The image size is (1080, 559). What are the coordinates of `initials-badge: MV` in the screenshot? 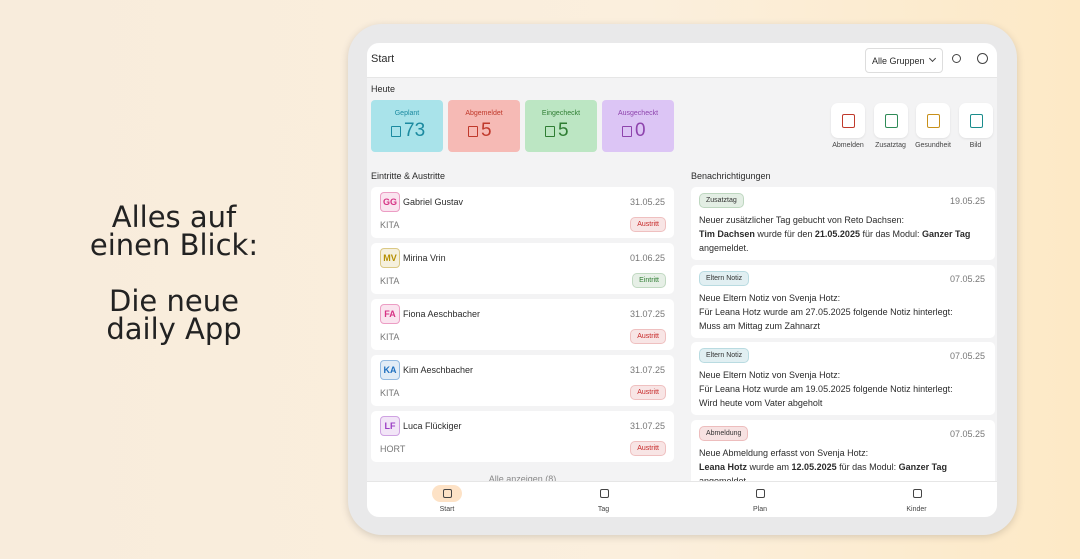 It's located at (390, 258).